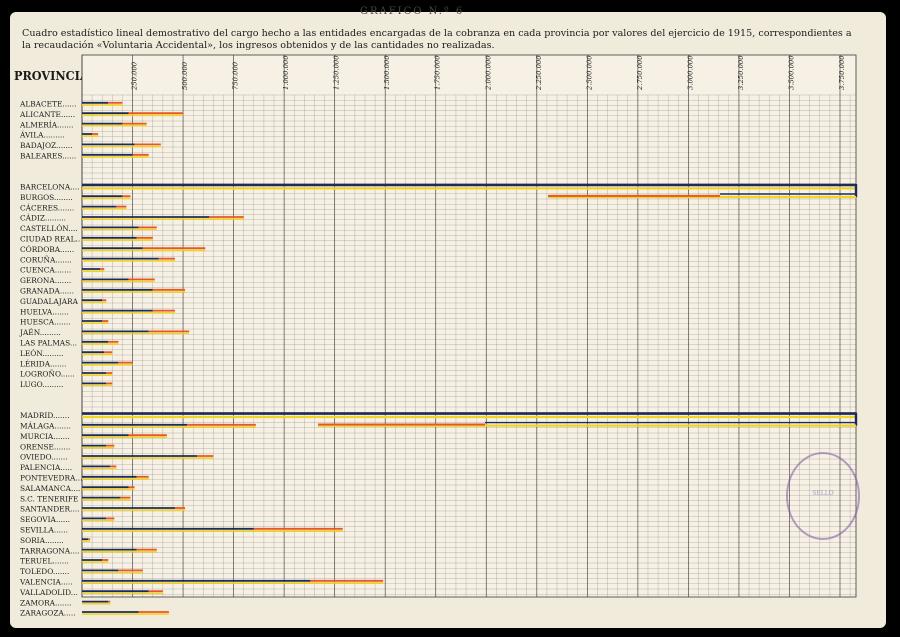  I want to click on x-tick-label: 2.250.000, so click(539, 73).